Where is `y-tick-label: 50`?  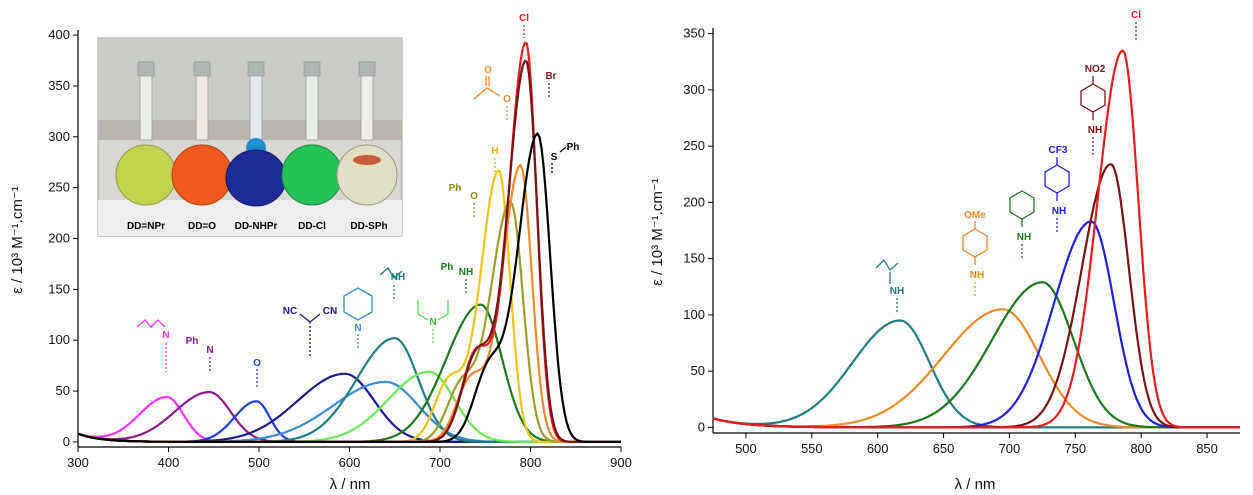 y-tick-label: 50 is located at coordinates (63, 390).